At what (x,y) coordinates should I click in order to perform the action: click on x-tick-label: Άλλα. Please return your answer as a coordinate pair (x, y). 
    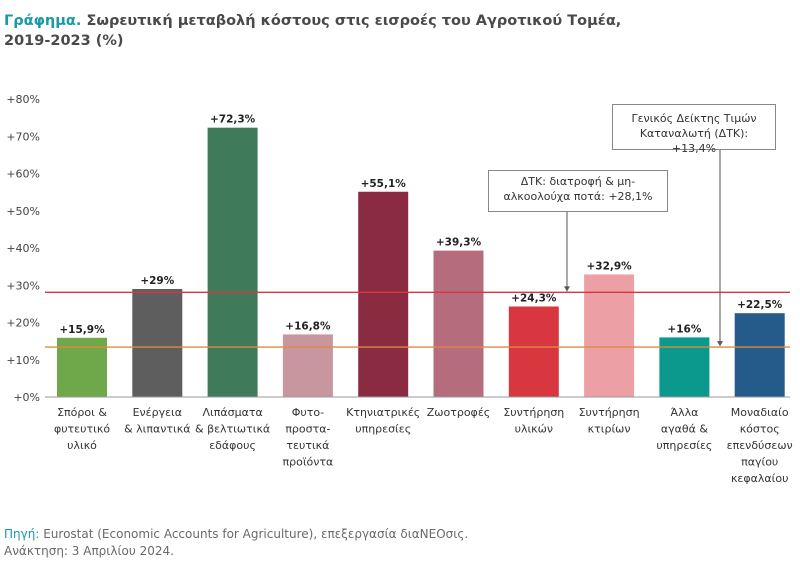
    Looking at the image, I should click on (684, 412).